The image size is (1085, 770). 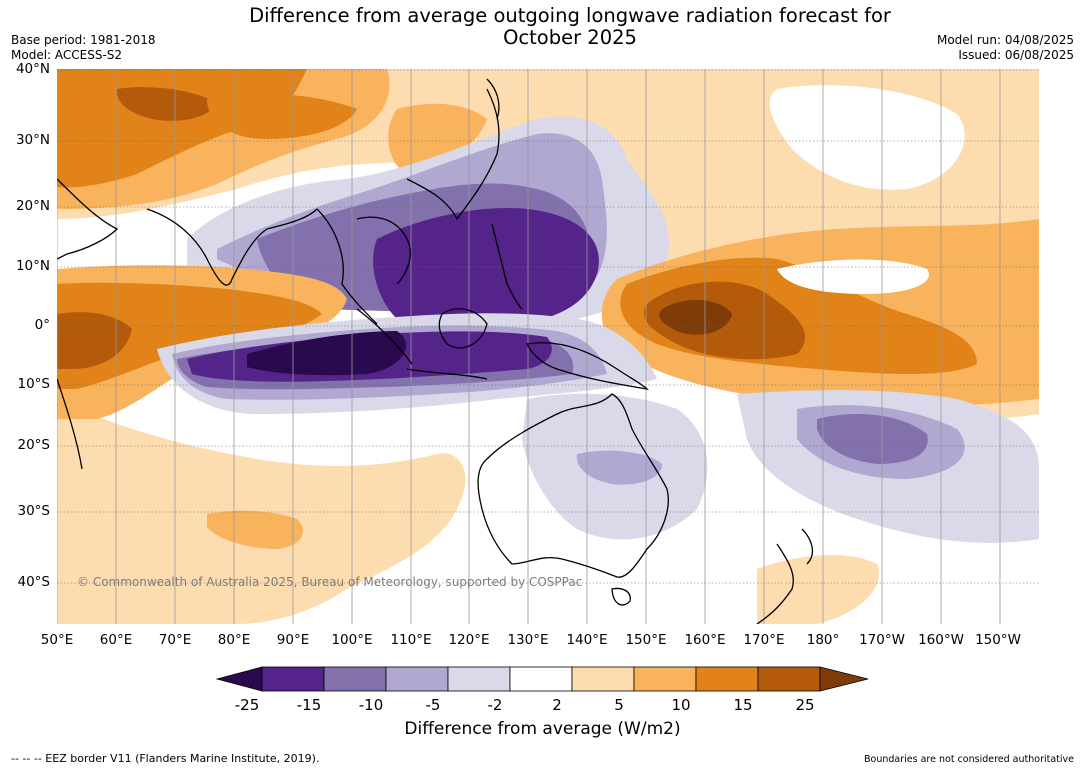 What do you see at coordinates (705, 640) in the screenshot?
I see `lon-label-160e: 160°E` at bounding box center [705, 640].